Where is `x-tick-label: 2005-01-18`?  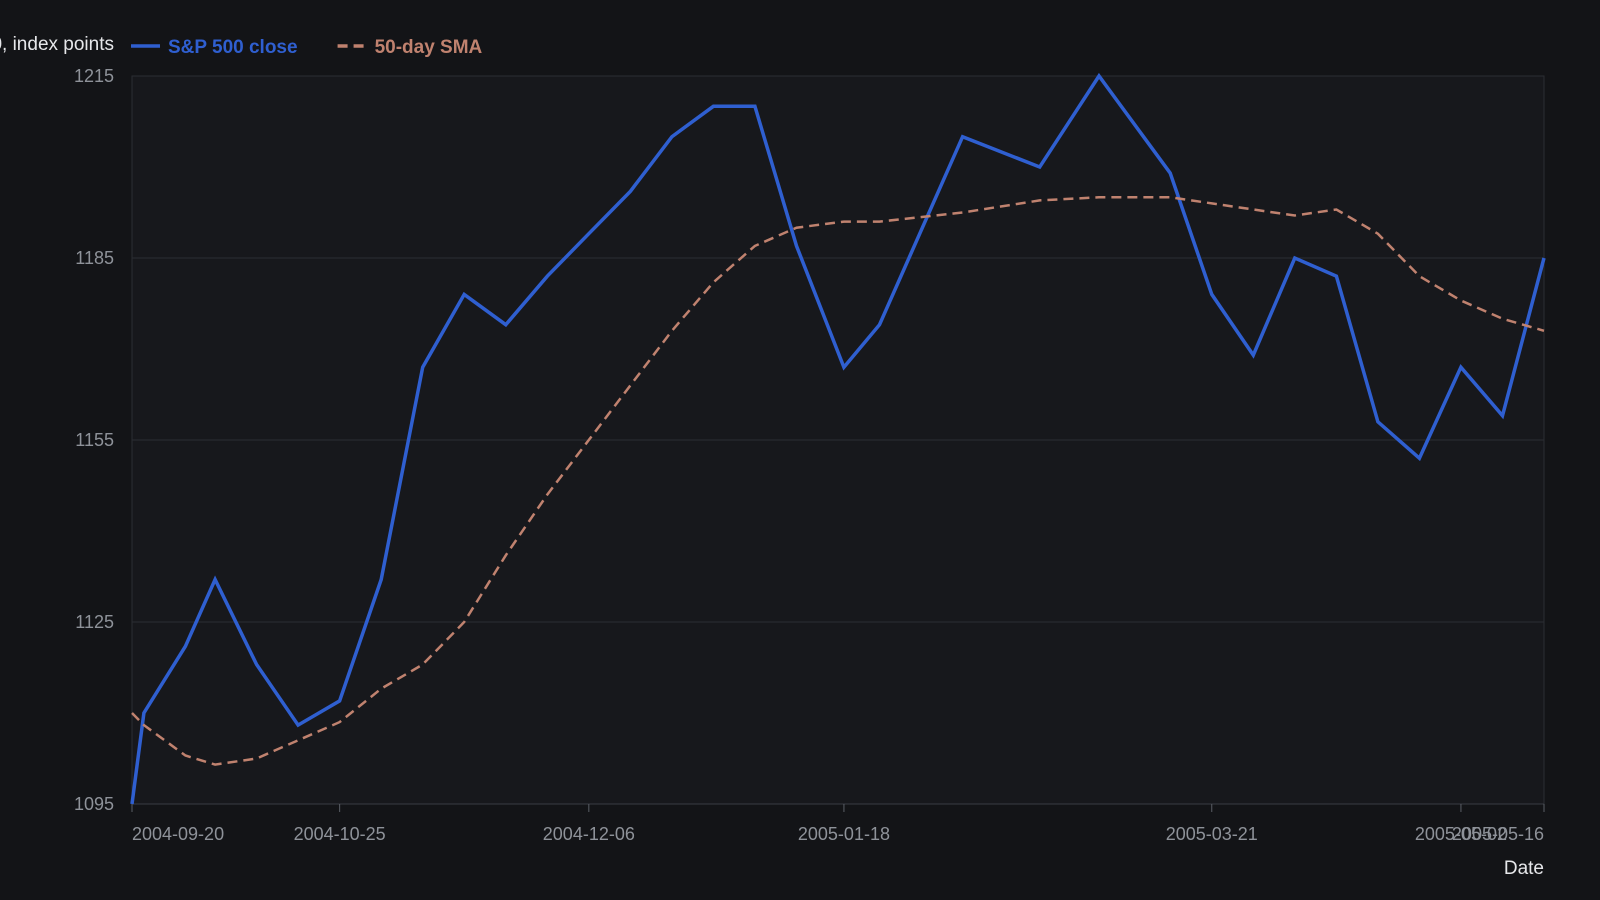 x-tick-label: 2005-01-18 is located at coordinates (844, 834).